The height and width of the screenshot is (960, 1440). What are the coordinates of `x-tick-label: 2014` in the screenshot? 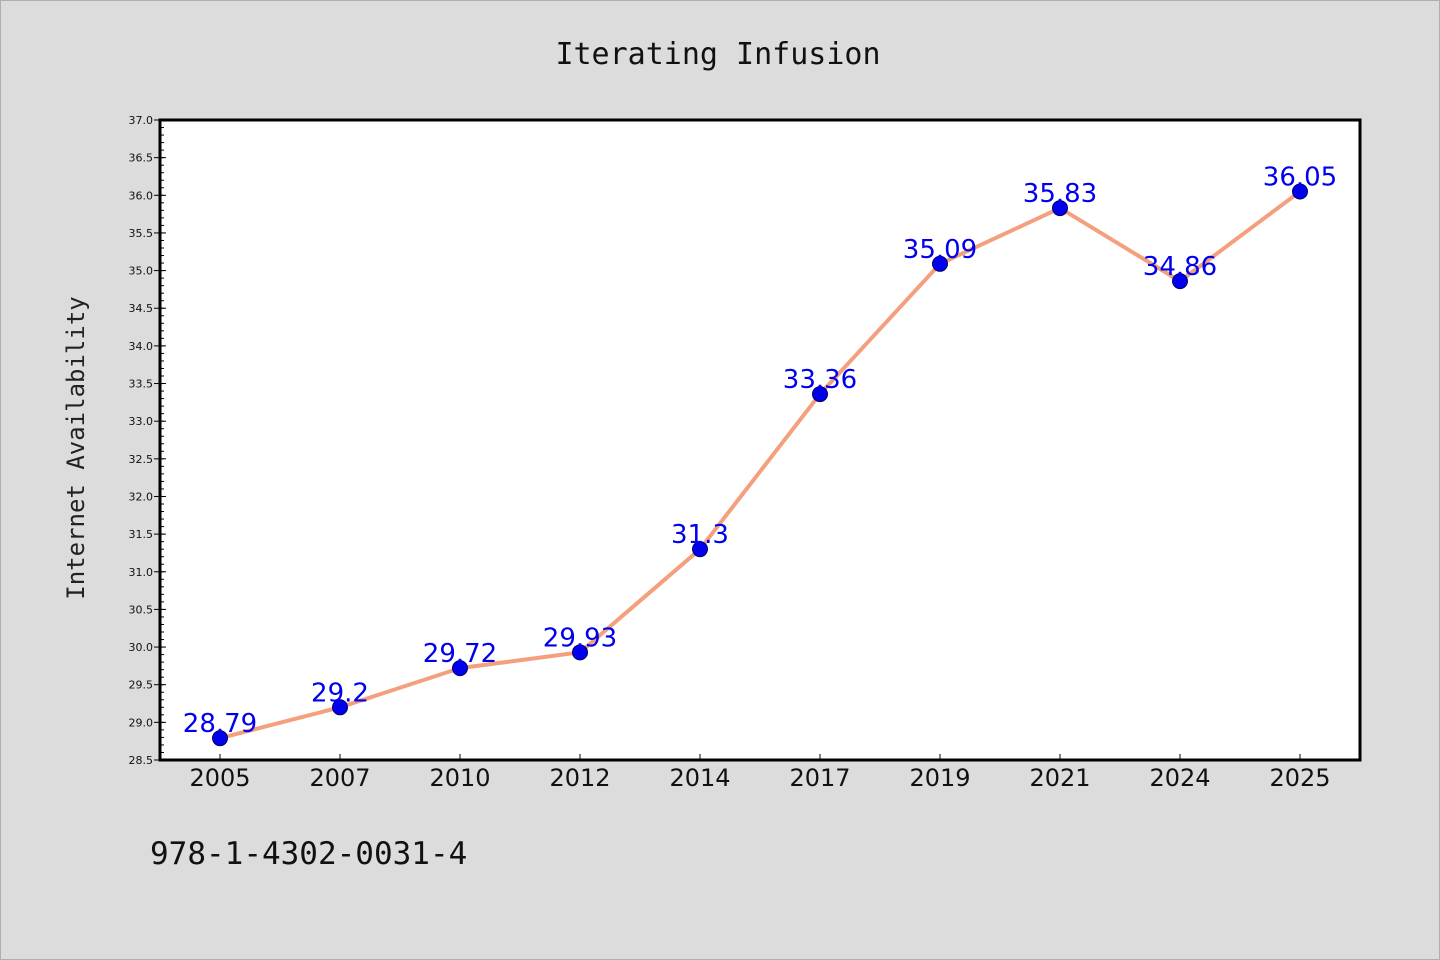 It's located at (699, 778).